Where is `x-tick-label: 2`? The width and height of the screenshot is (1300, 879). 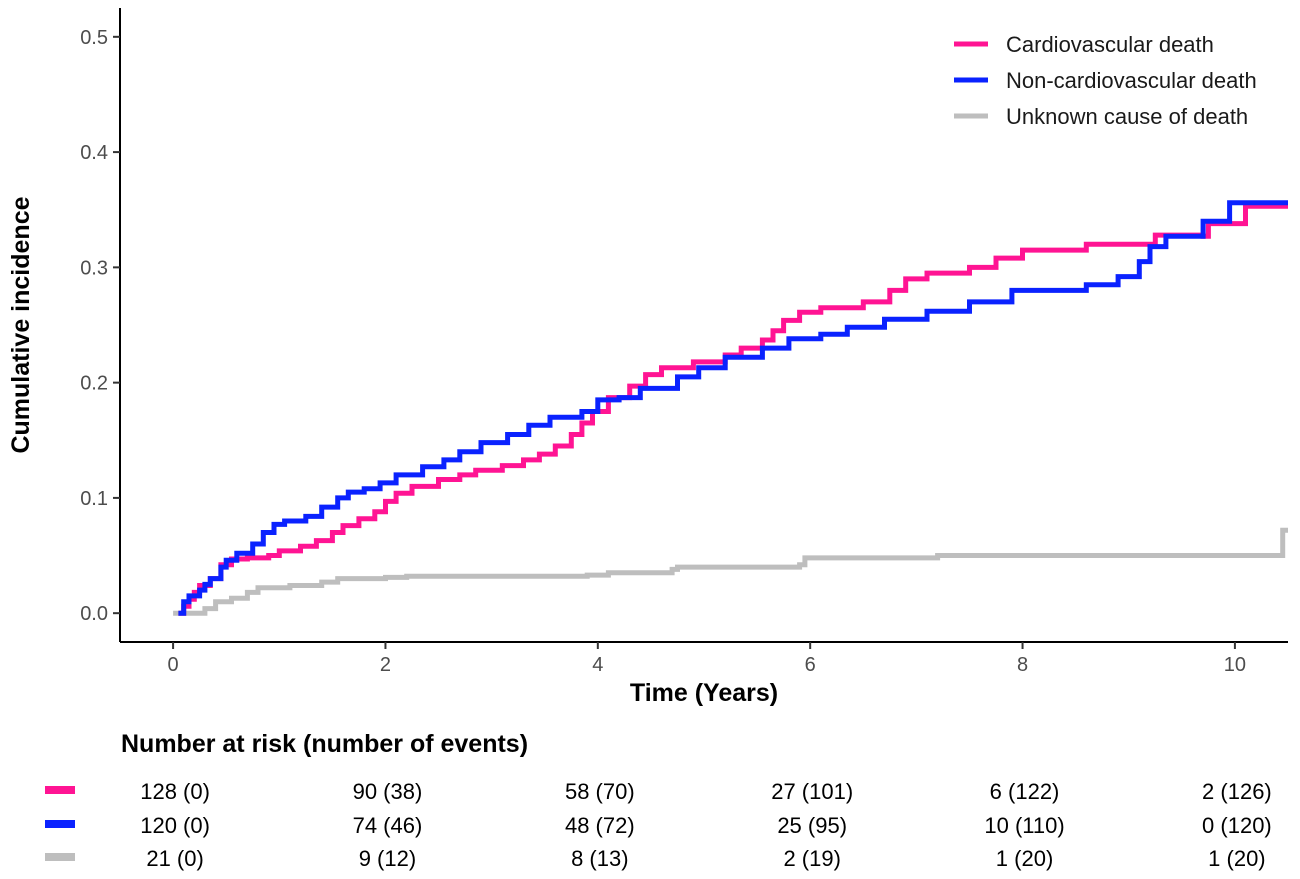 x-tick-label: 2 is located at coordinates (385, 665).